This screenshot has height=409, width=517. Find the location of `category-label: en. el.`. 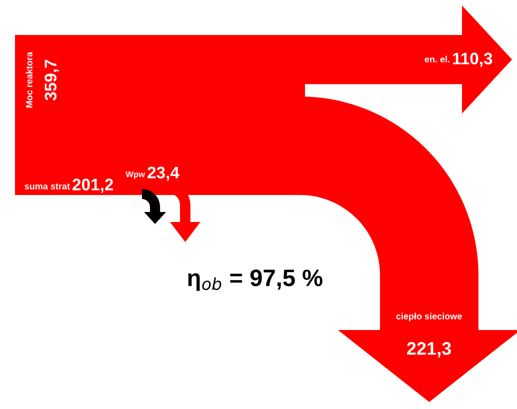

category-label: en. el. is located at coordinates (437, 59).